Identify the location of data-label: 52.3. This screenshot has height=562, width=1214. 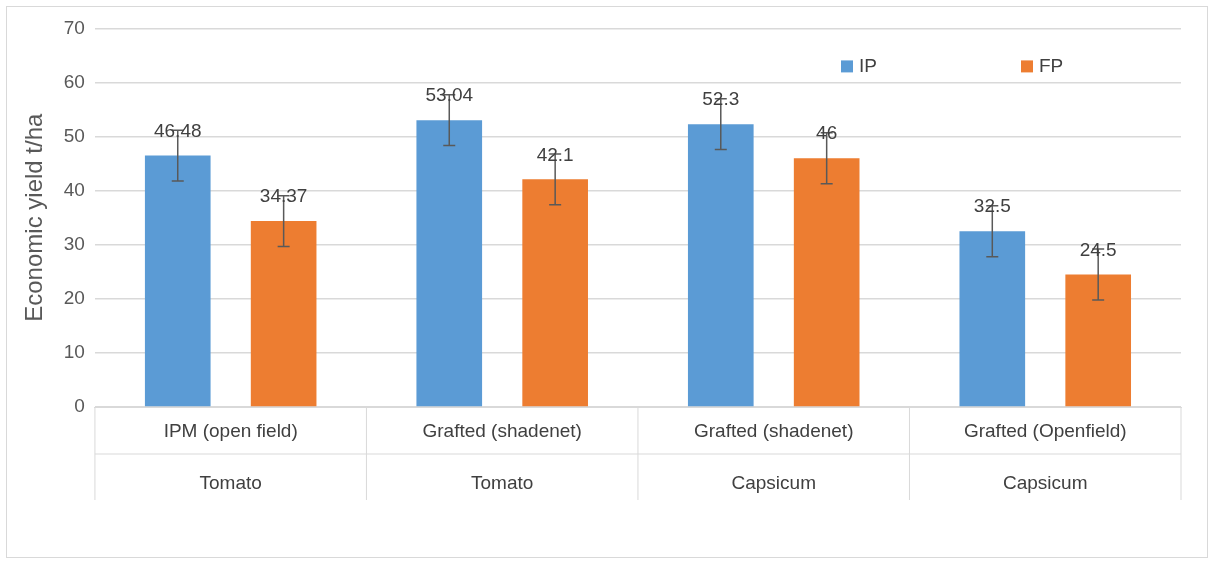
(721, 99).